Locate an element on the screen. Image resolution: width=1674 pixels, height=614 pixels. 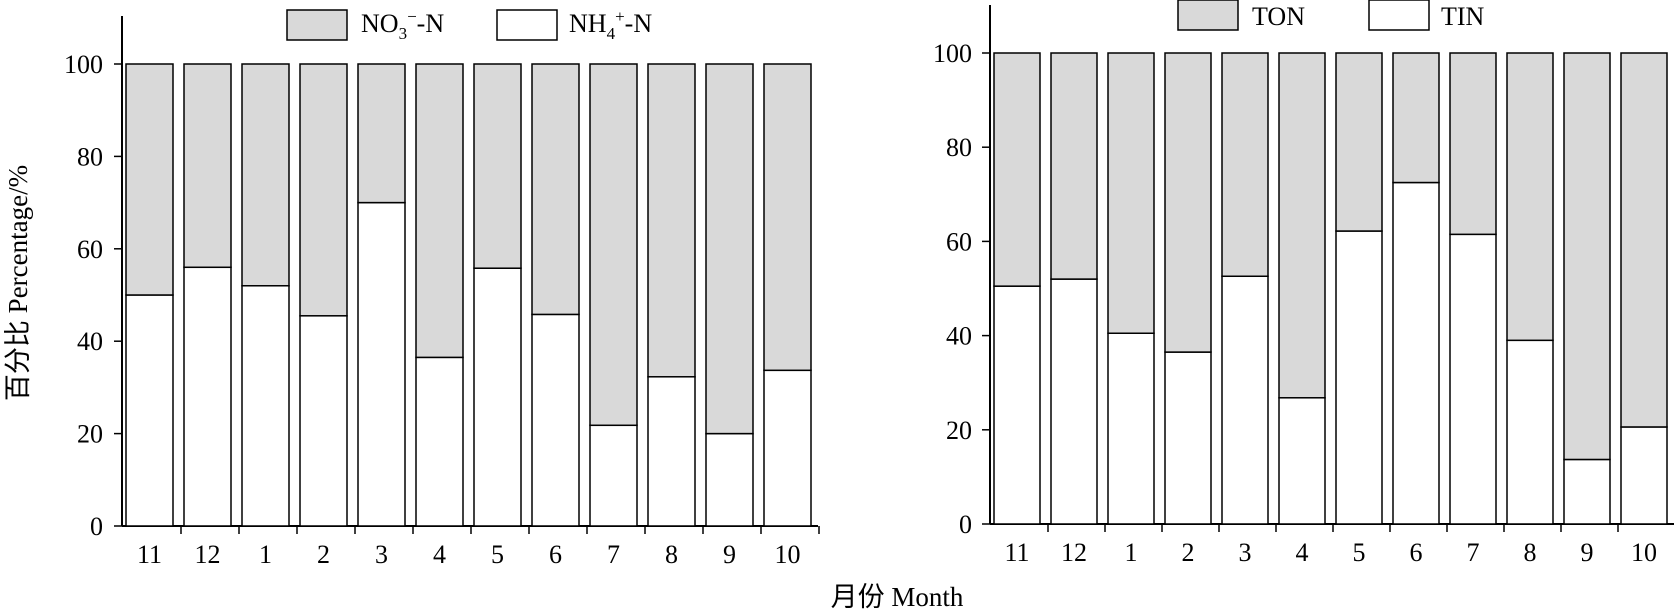
y-axis-title: 百分比 Percentage/% is located at coordinates (18, 283).